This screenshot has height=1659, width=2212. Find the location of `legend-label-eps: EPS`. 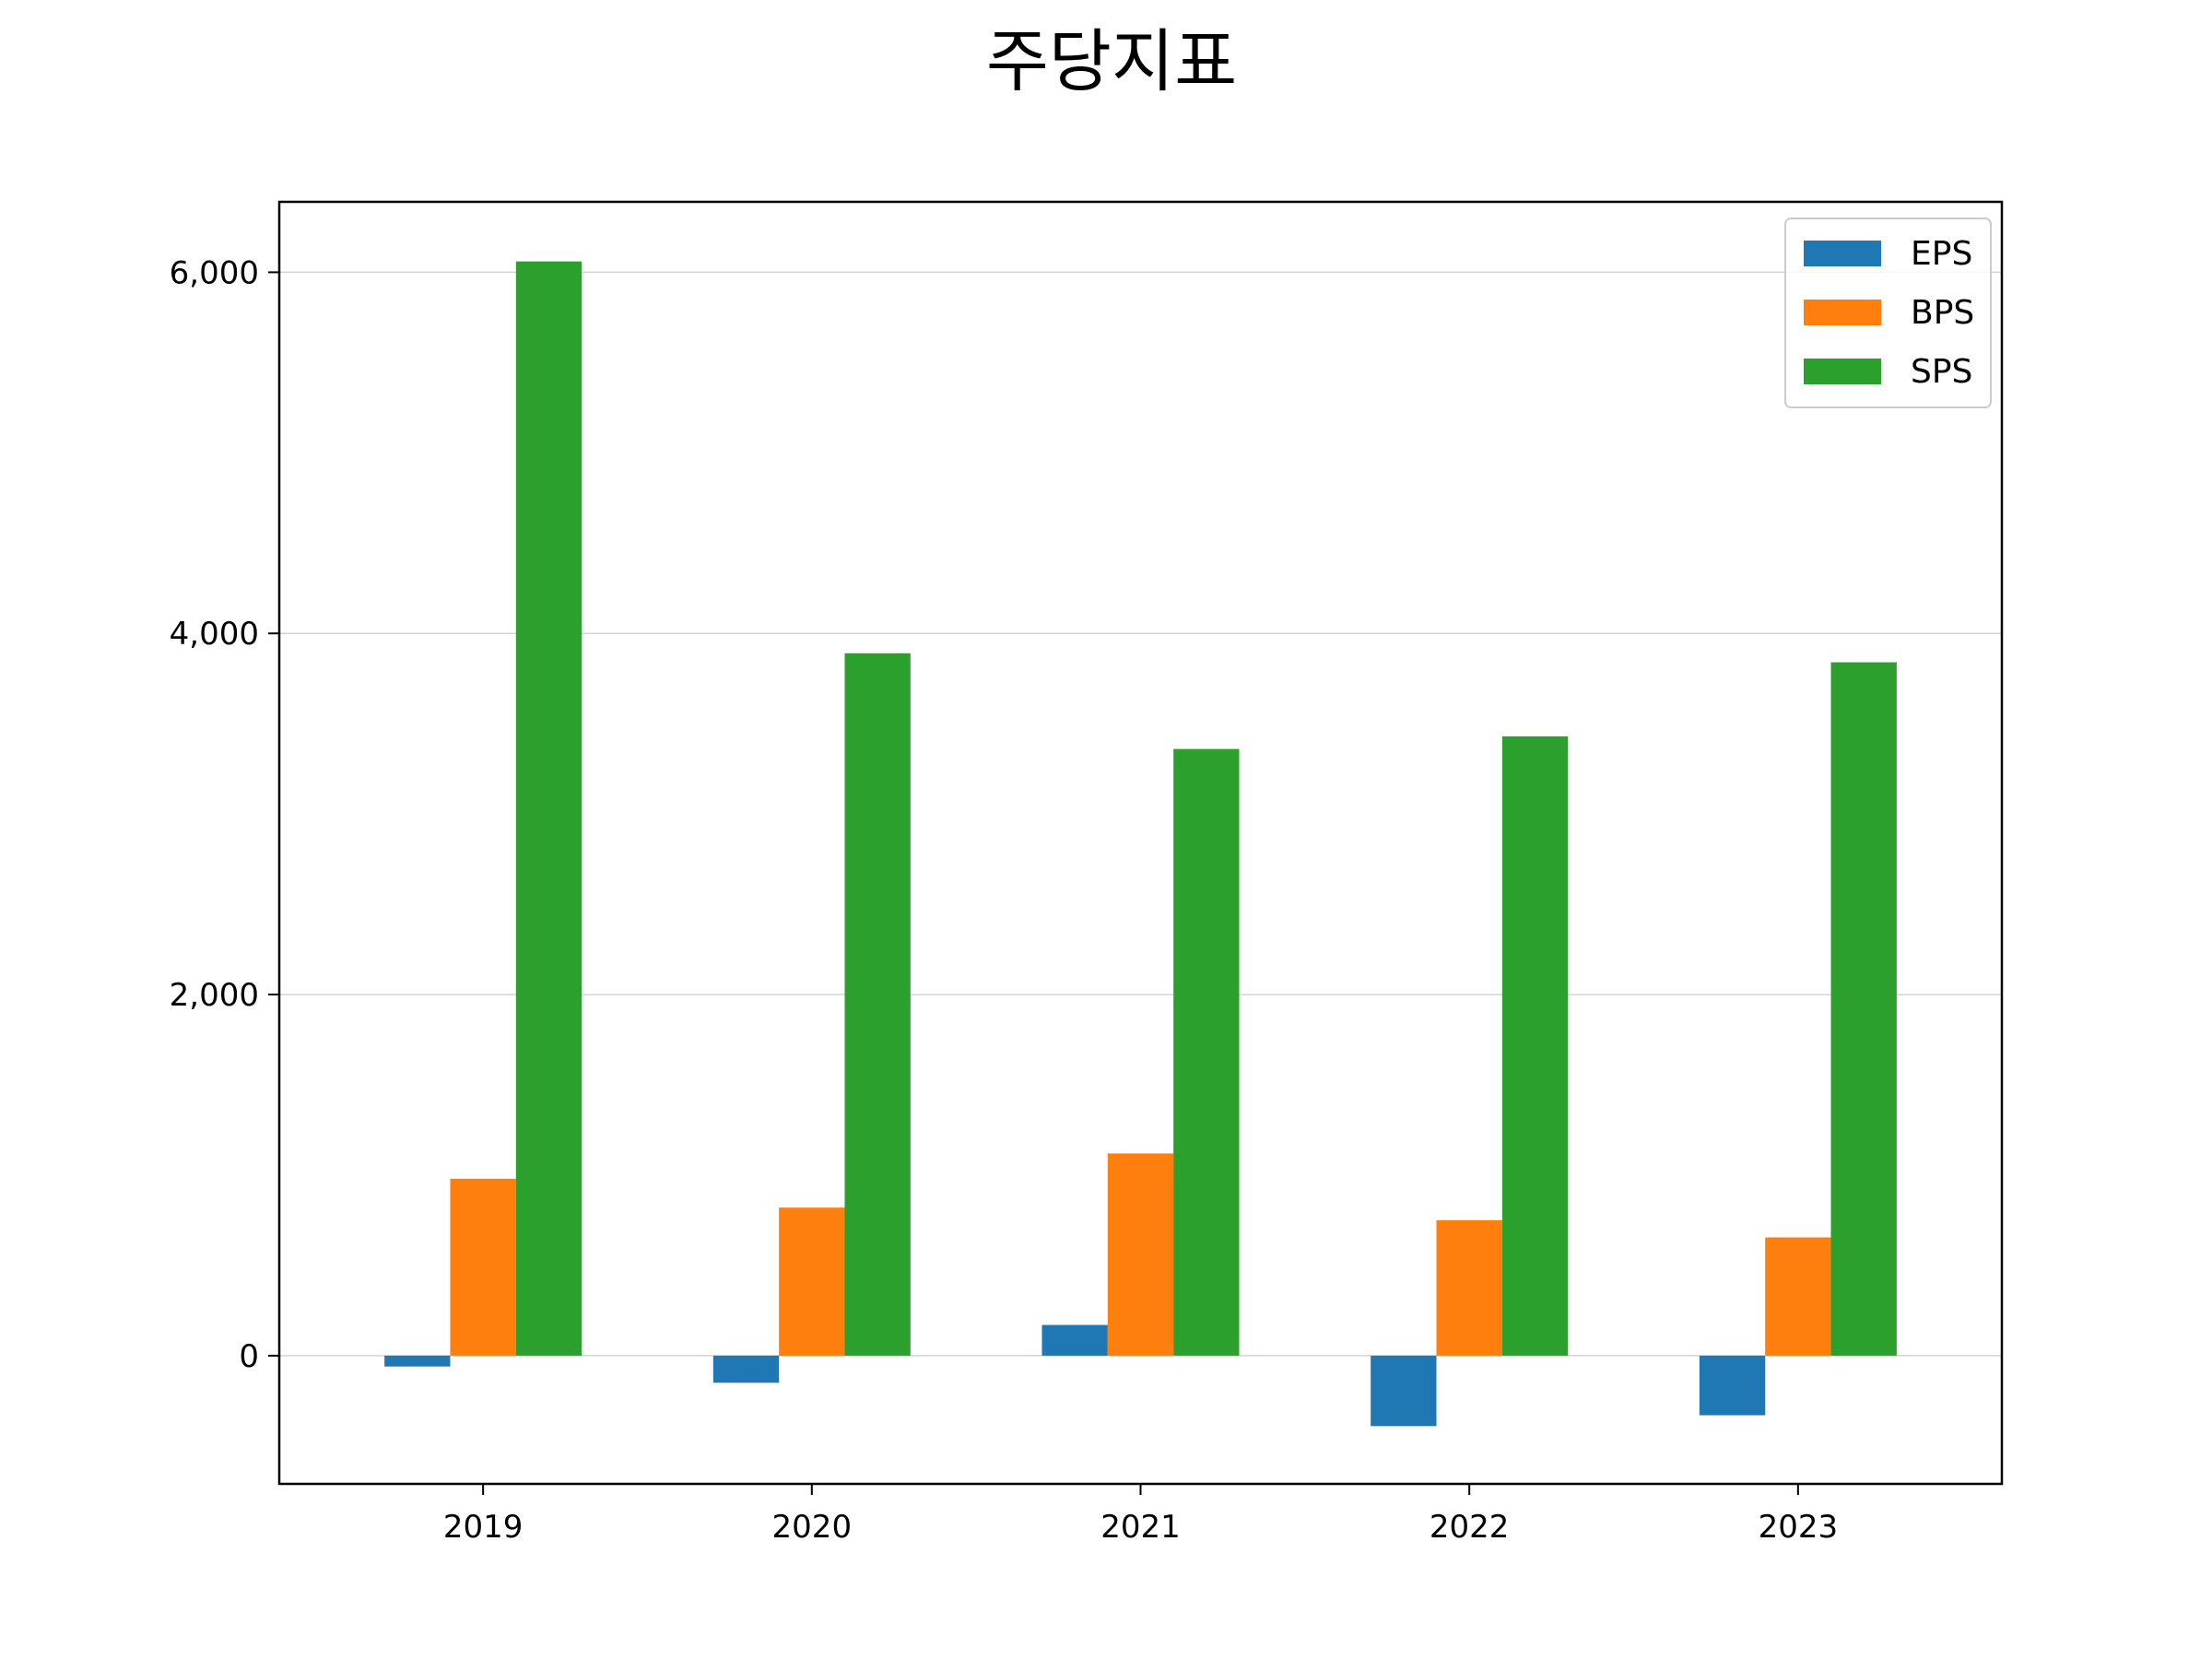

legend-label-eps: EPS is located at coordinates (1941, 254).